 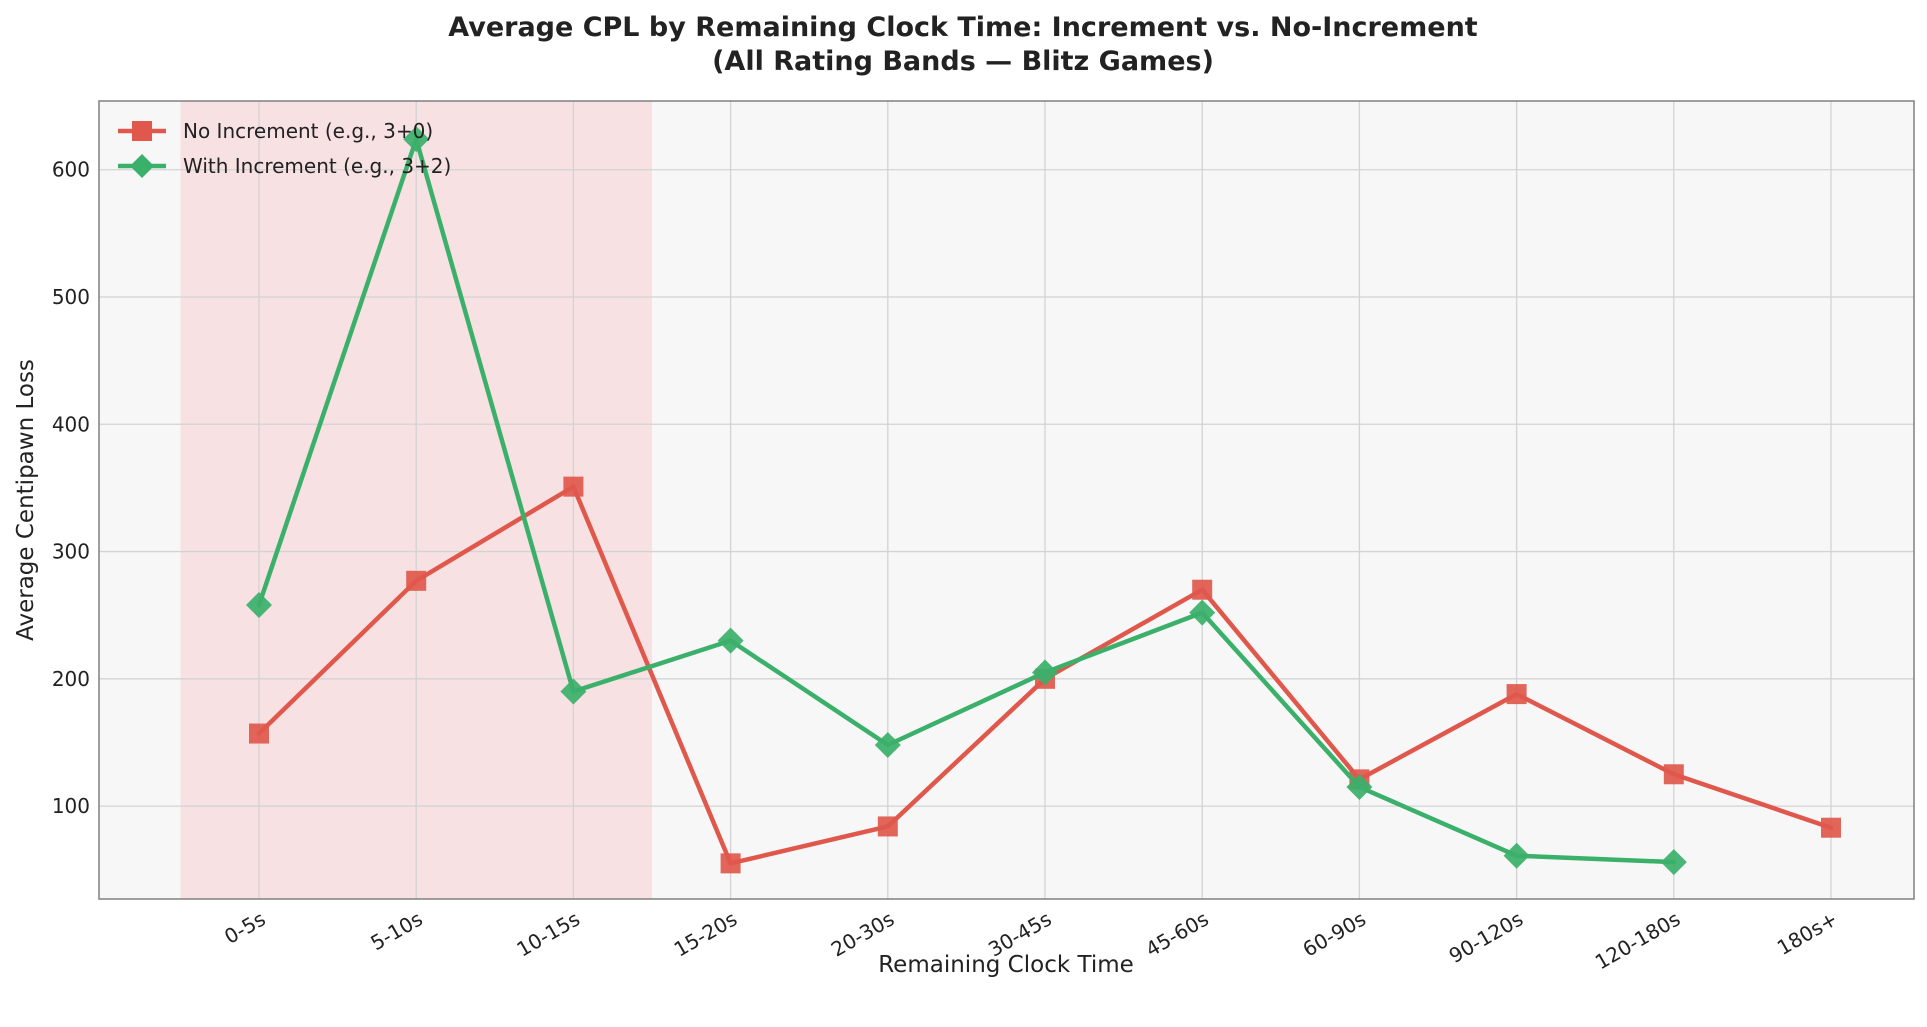 I want to click on legend-entry-no-increment: No Increment (e.g., 3+0), so click(x=275, y=131).